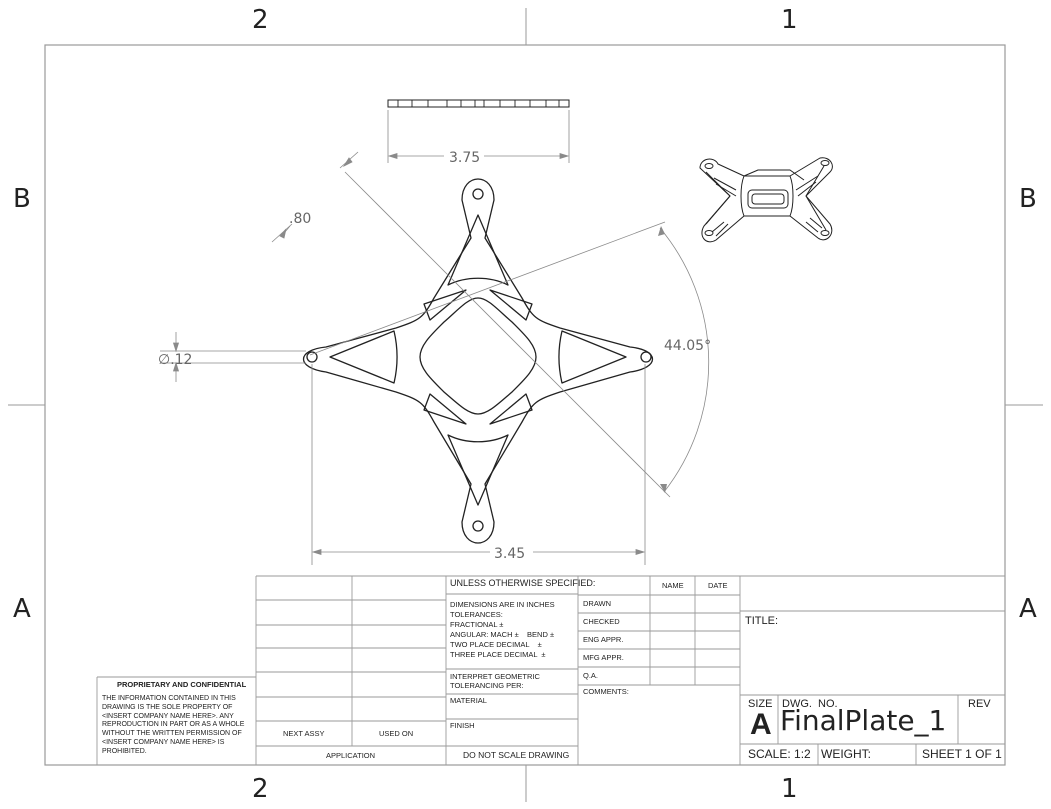  What do you see at coordinates (779, 754) in the screenshot?
I see `scale-label: SCALE: 1:2` at bounding box center [779, 754].